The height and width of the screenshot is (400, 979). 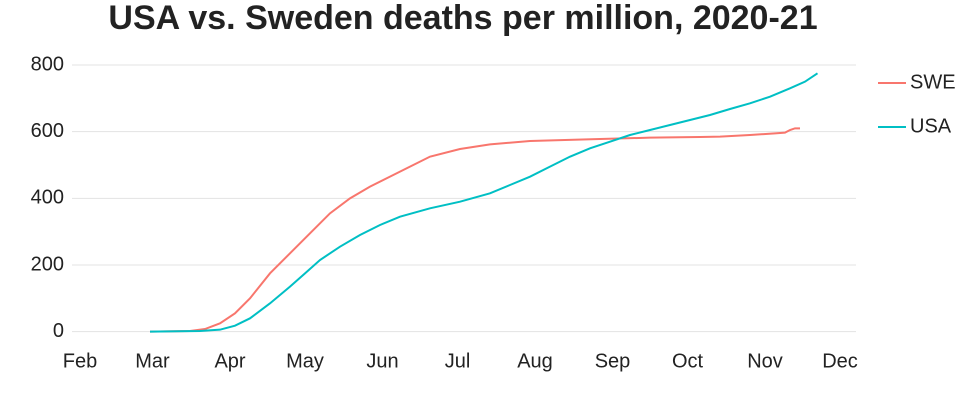 What do you see at coordinates (931, 126) in the screenshot?
I see `legend-label: USA` at bounding box center [931, 126].